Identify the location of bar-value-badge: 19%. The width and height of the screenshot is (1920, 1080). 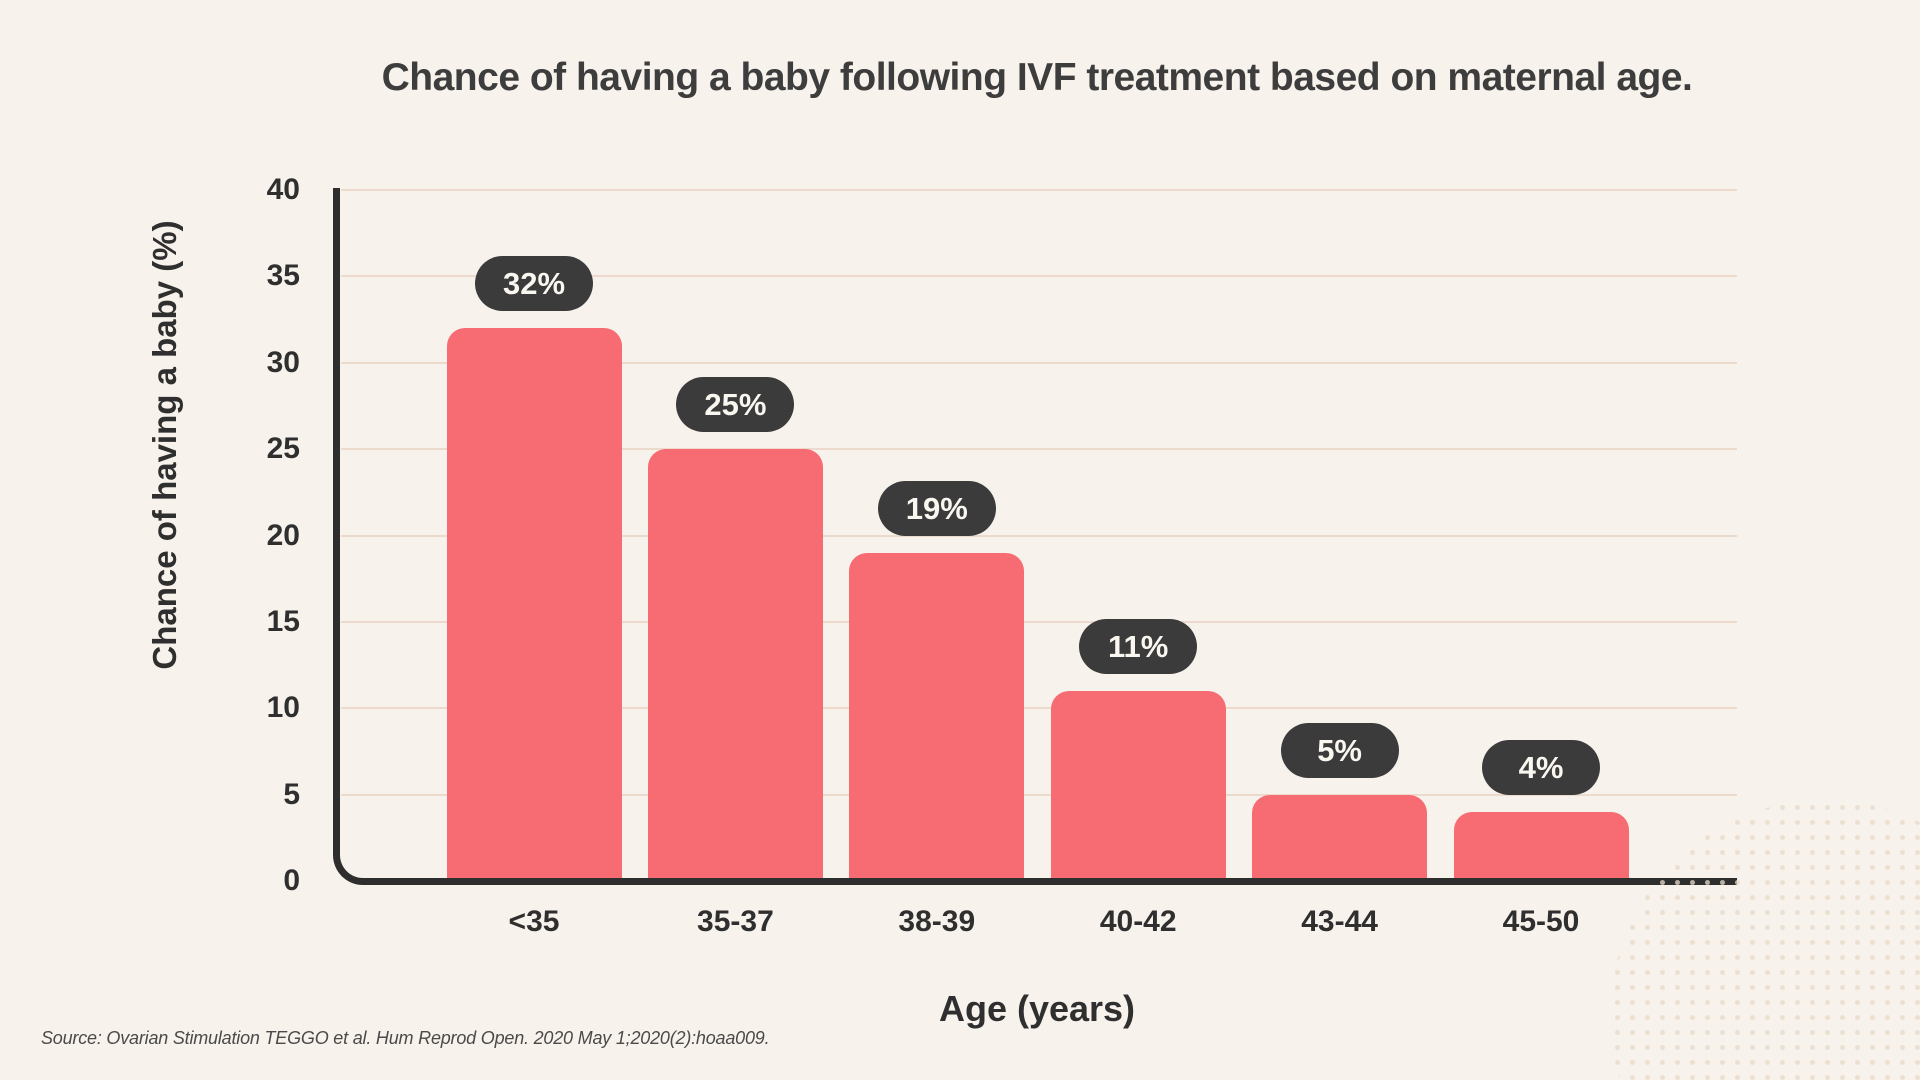
(936, 508).